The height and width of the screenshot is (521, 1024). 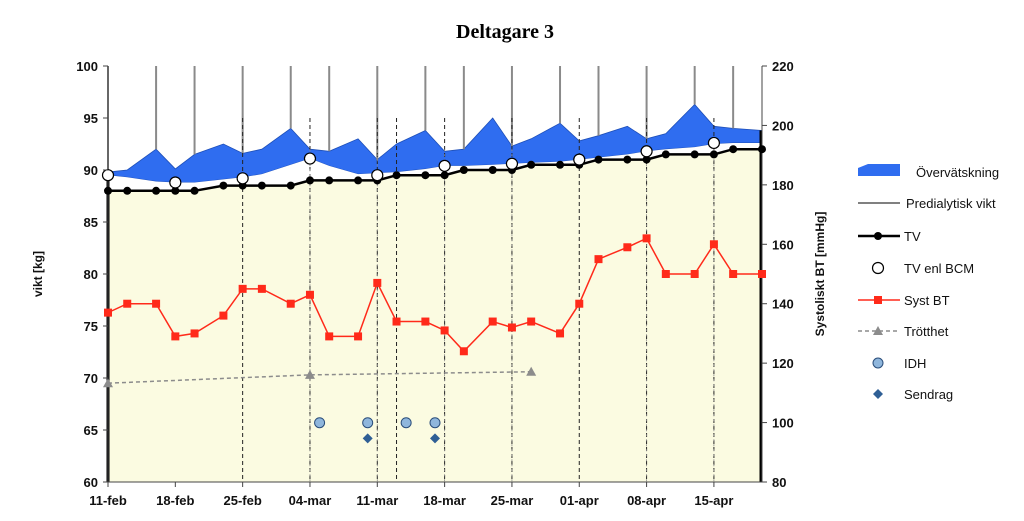 What do you see at coordinates (927, 300) in the screenshot?
I see `legend-label-syst-bt: Syst BT` at bounding box center [927, 300].